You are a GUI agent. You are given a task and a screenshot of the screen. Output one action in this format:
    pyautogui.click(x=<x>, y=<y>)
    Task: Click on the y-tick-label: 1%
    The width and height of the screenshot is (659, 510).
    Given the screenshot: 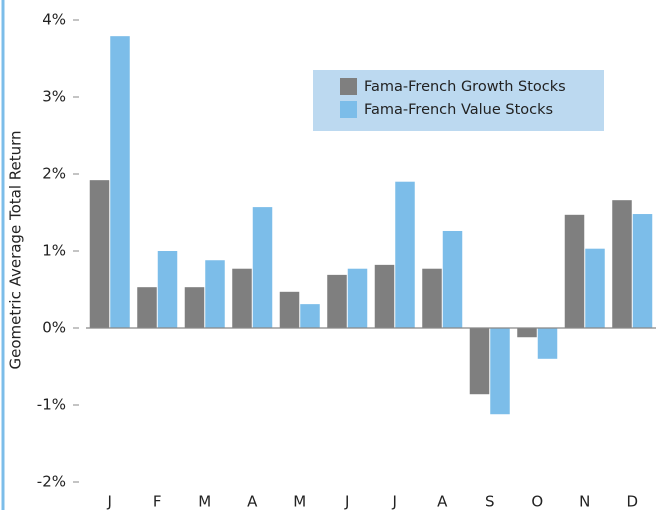 What is the action you would take?
    pyautogui.click(x=54, y=251)
    